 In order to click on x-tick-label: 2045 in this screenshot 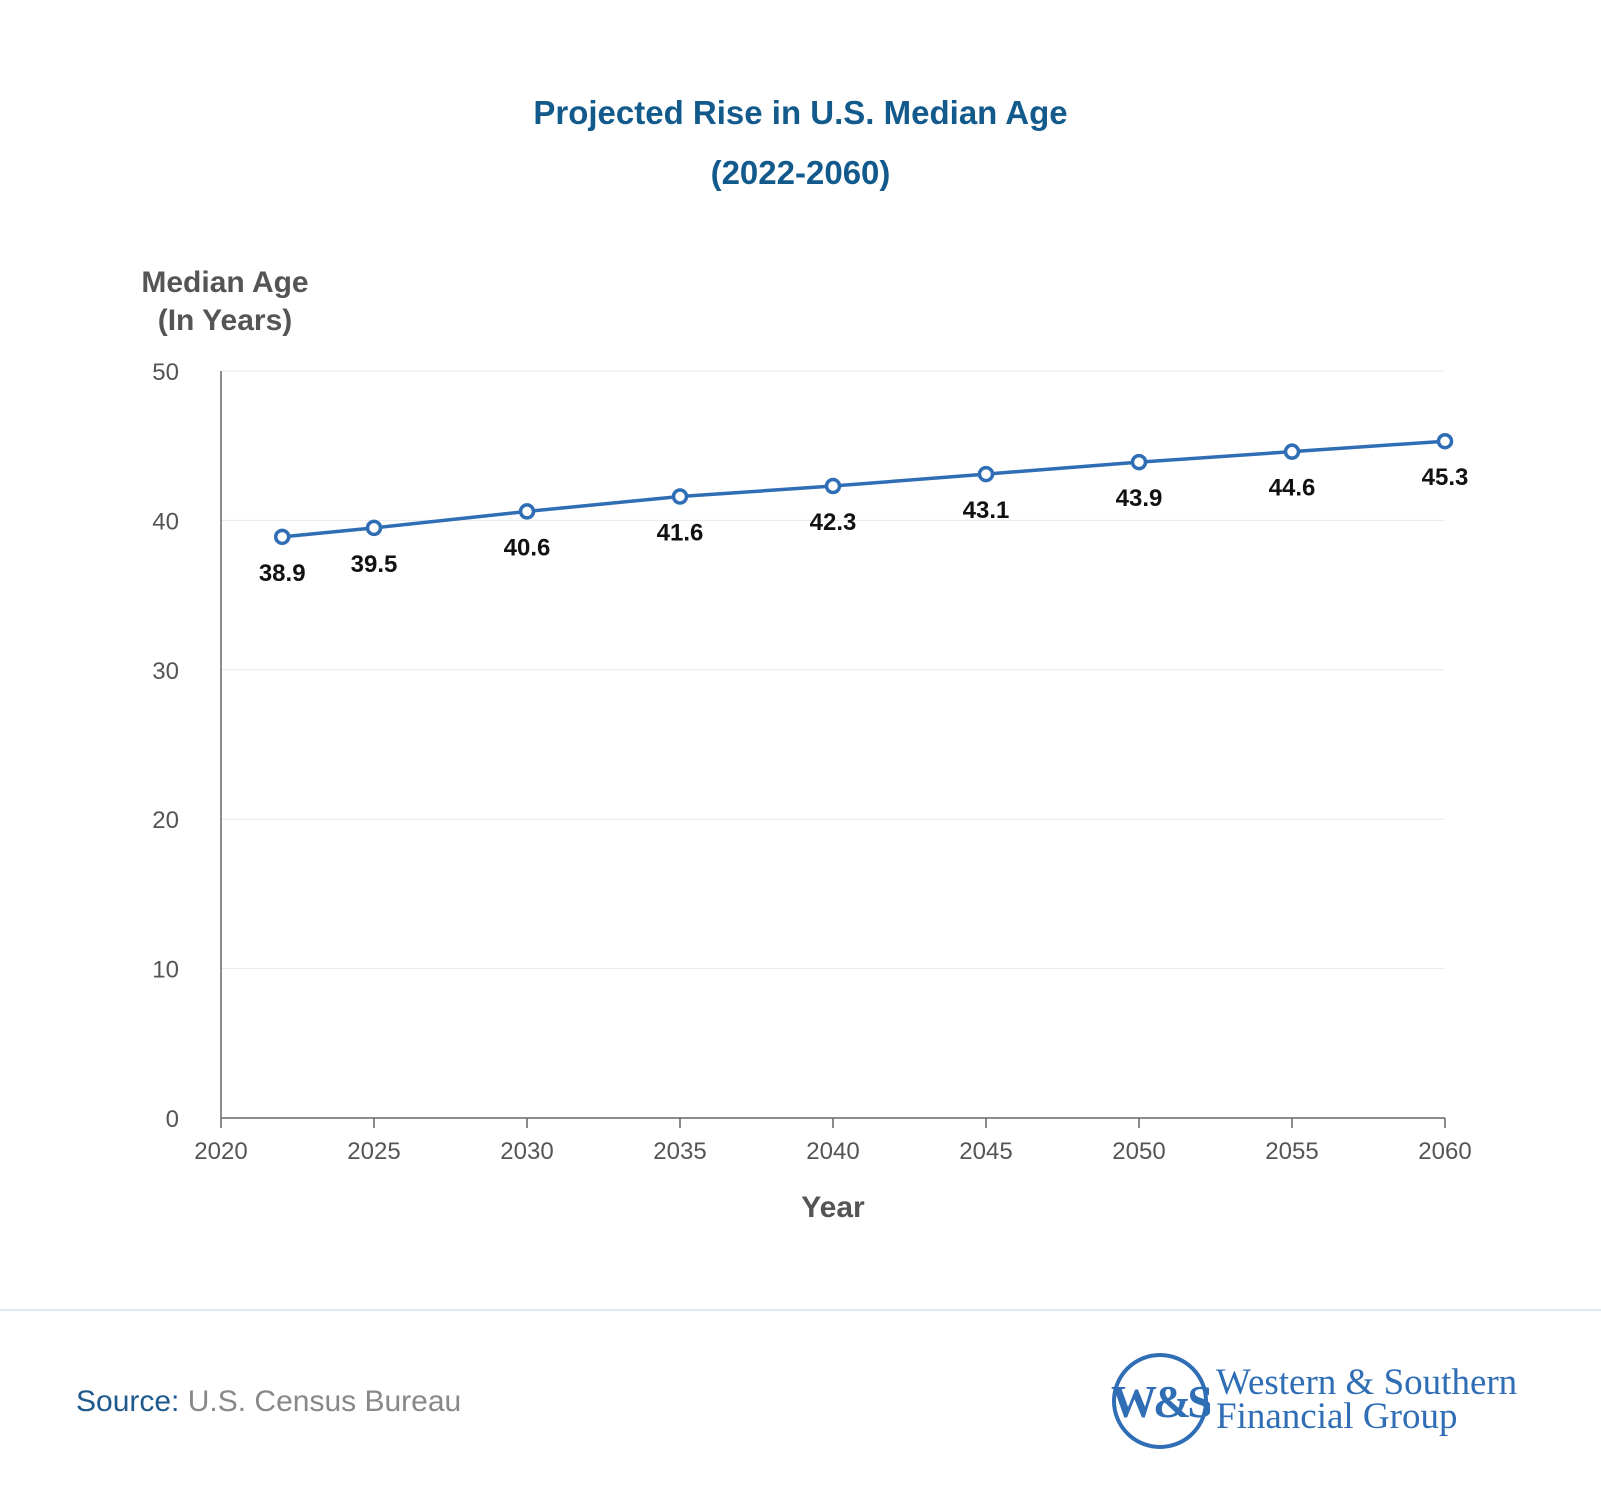, I will do `click(985, 1151)`.